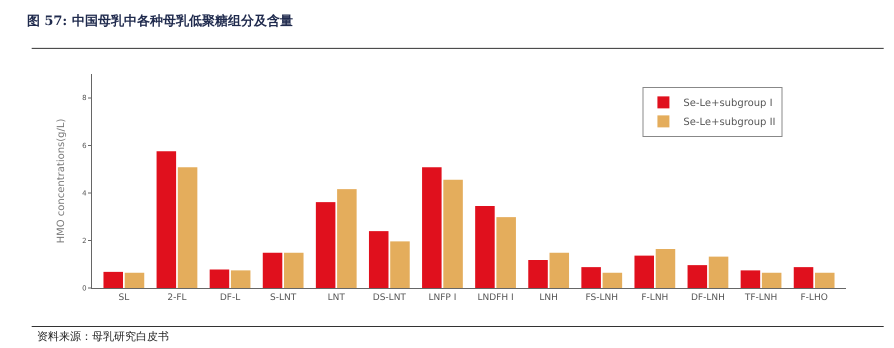 The image size is (894, 348). What do you see at coordinates (230, 297) in the screenshot?
I see `x-tick-label: DF-L` at bounding box center [230, 297].